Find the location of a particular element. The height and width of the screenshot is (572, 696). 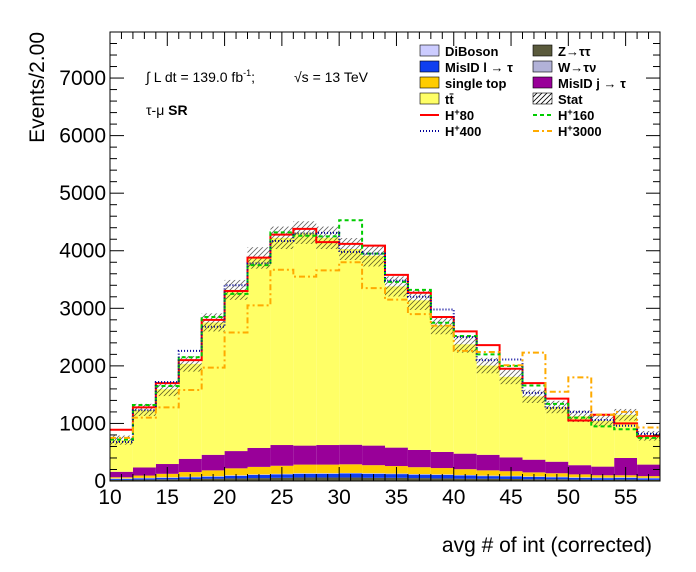

legend-entry-11: H+3000 is located at coordinates (567, 131).